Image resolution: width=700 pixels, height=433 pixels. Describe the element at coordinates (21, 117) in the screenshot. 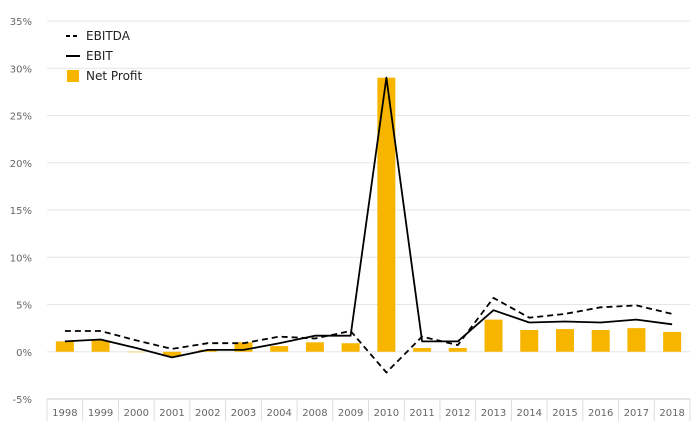

I see `y-tick-label: 25%` at that location.